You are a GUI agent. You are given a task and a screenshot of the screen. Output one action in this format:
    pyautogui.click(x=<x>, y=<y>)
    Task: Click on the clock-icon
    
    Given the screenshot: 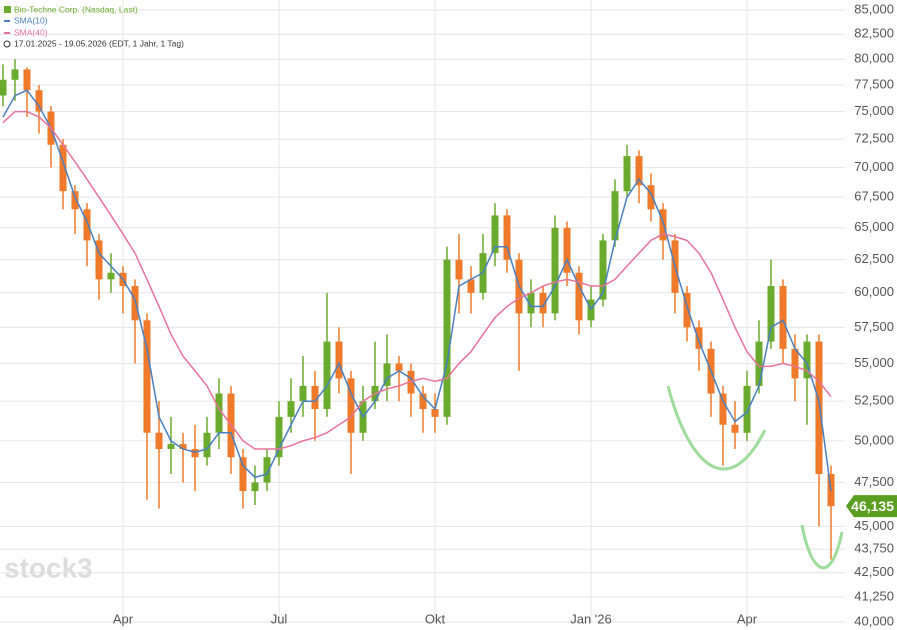 What is the action you would take?
    pyautogui.click(x=7, y=44)
    